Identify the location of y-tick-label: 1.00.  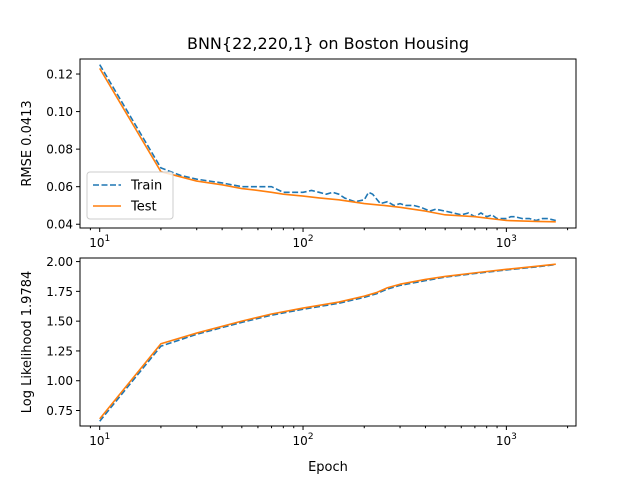
(59, 381).